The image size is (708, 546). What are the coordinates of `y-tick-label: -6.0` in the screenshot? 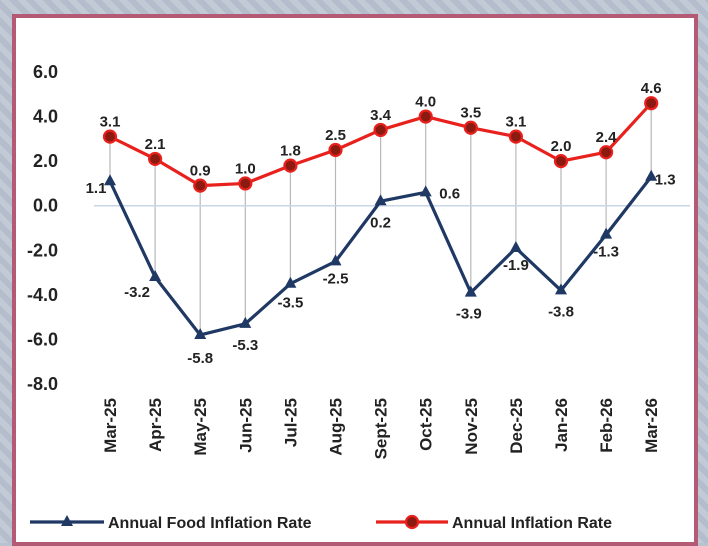 It's located at (42, 339).